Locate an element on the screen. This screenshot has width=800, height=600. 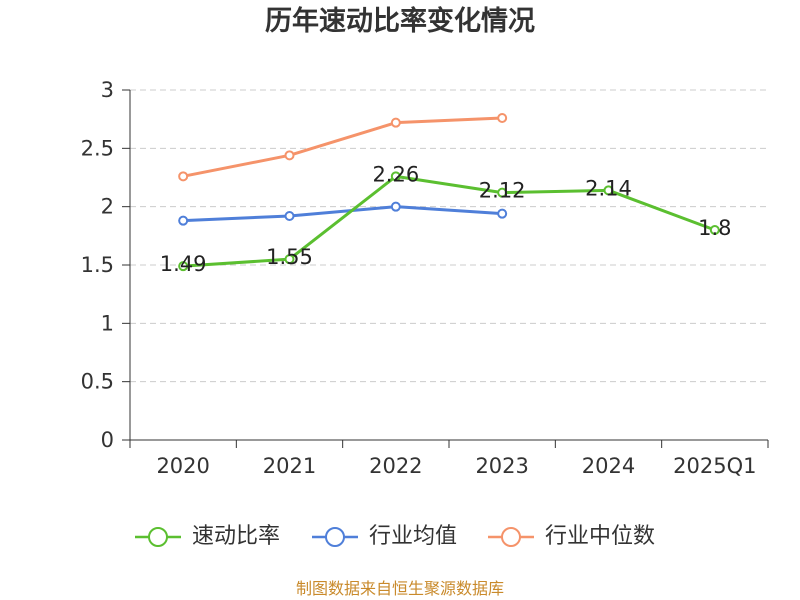
quick-ratio-data-label: 2.14 is located at coordinates (608, 188).